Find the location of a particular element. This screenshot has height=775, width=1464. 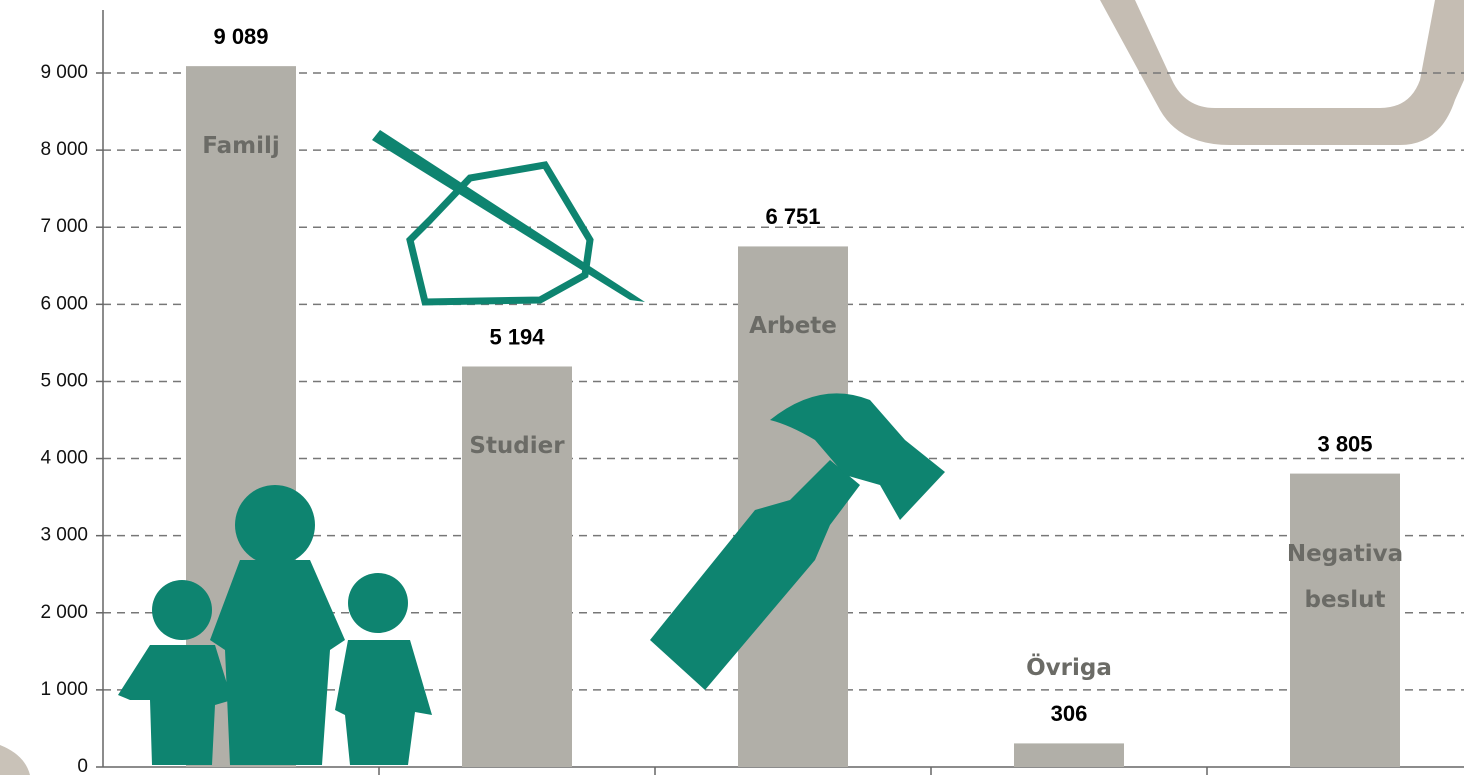

icon-pen is located at coordinates (508, 216).